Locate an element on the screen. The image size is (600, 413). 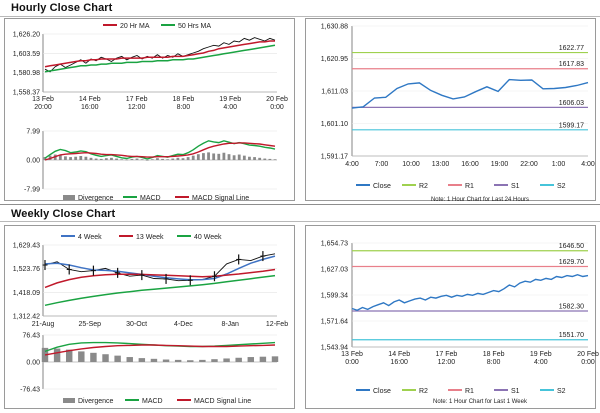
price-ytick-label: 1,418.09 is located at coordinates (26, 293).